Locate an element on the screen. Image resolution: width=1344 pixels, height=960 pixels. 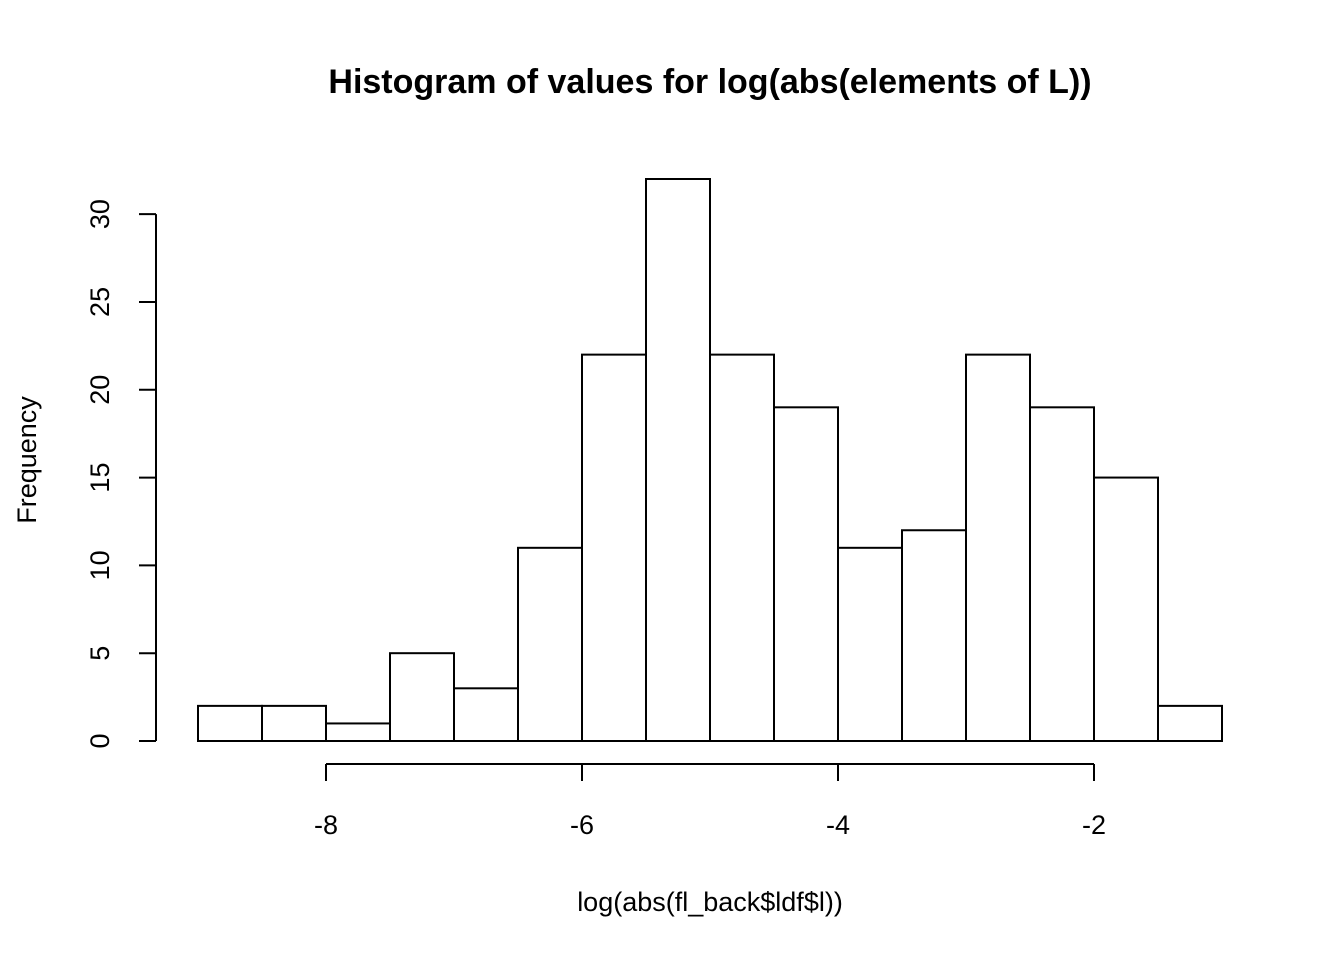
y-tick-label: 25 is located at coordinates (100, 302).